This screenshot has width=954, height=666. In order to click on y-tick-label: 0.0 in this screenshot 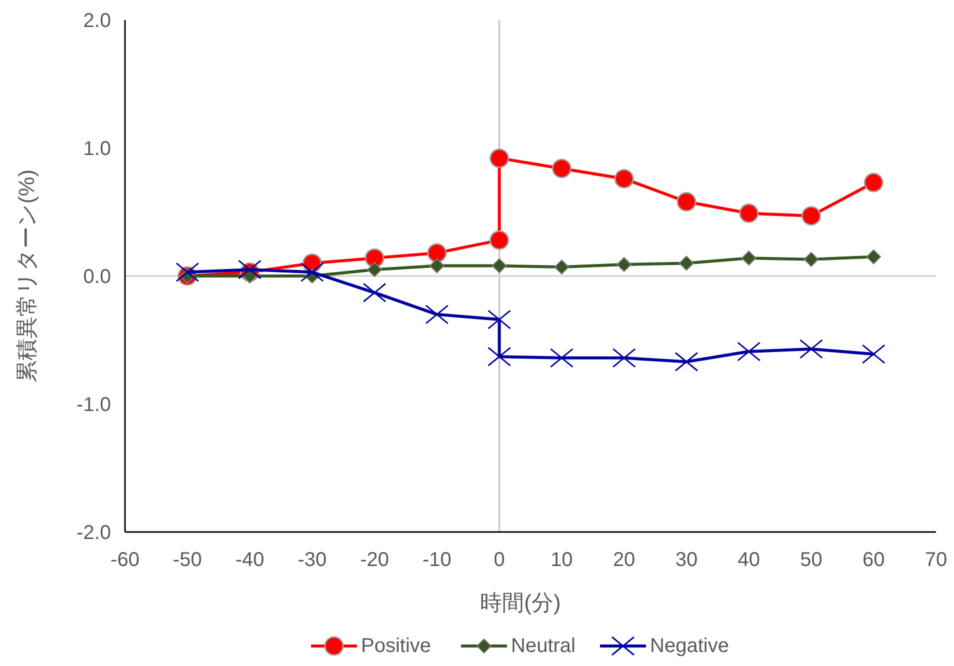, I will do `click(97, 277)`.